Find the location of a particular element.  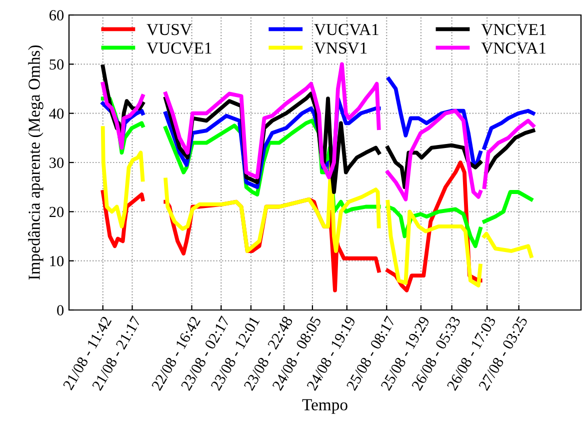

legend-label: VNCVE1 is located at coordinates (513, 30).